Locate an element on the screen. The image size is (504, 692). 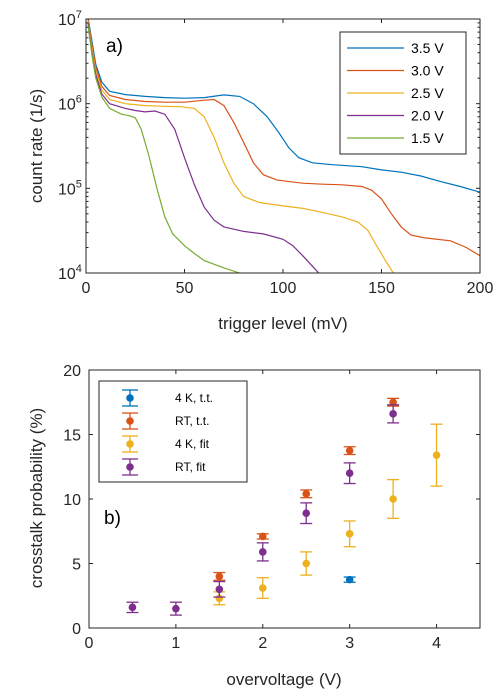
y-tick-label: 20 is located at coordinates (72, 371).